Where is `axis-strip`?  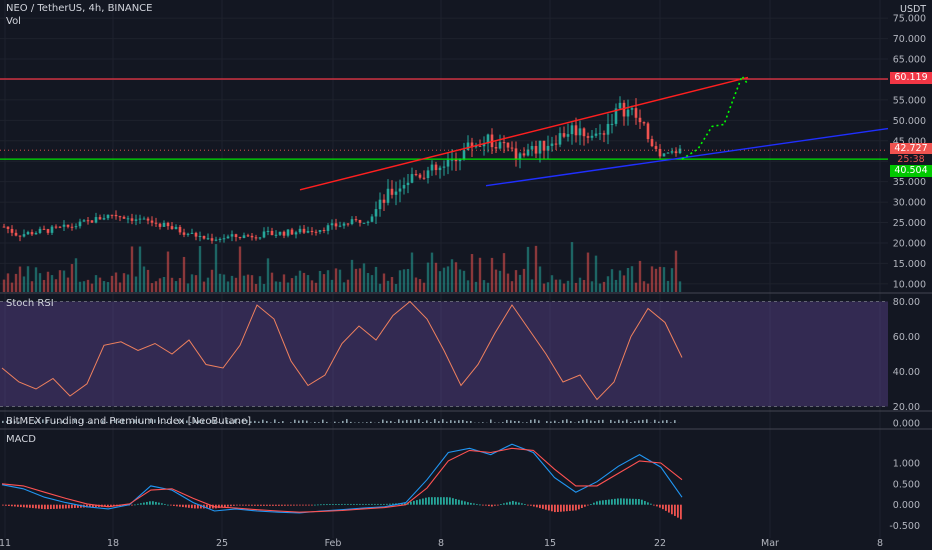 axis-strip is located at coordinates (910, 275).